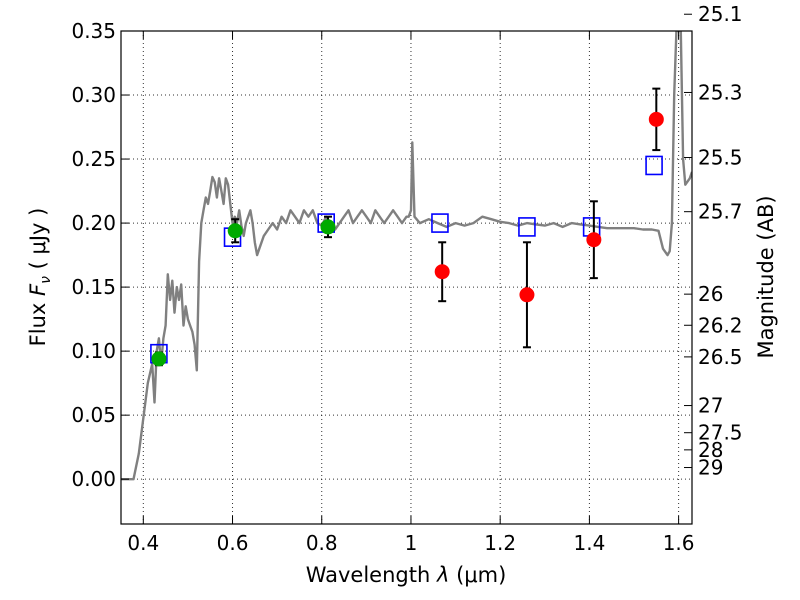 This screenshot has width=800, height=600. What do you see at coordinates (720, 357) in the screenshot?
I see `y2-tick-label: 26.5` at bounding box center [720, 357].